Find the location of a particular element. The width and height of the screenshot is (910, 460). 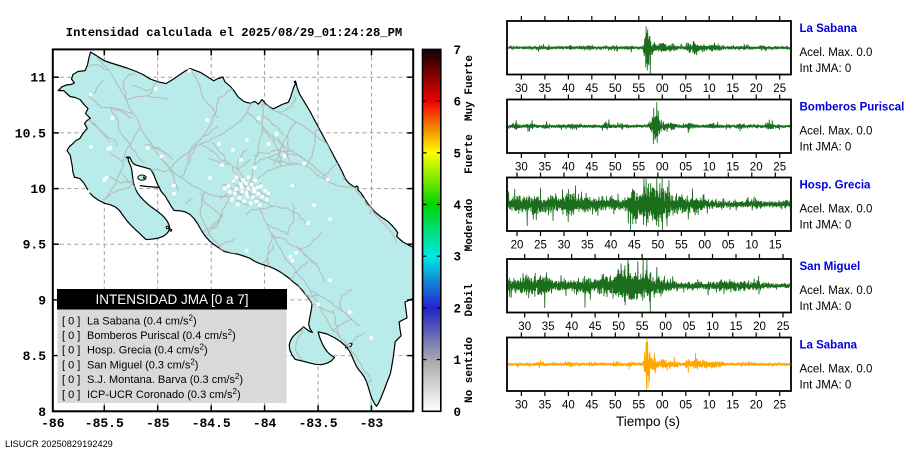

svg-text:S.J. Montana. Barva (0.3 cm/s2: S.J. Montana. Barva (0.3 cm/s2) is located at coordinates (165, 379).